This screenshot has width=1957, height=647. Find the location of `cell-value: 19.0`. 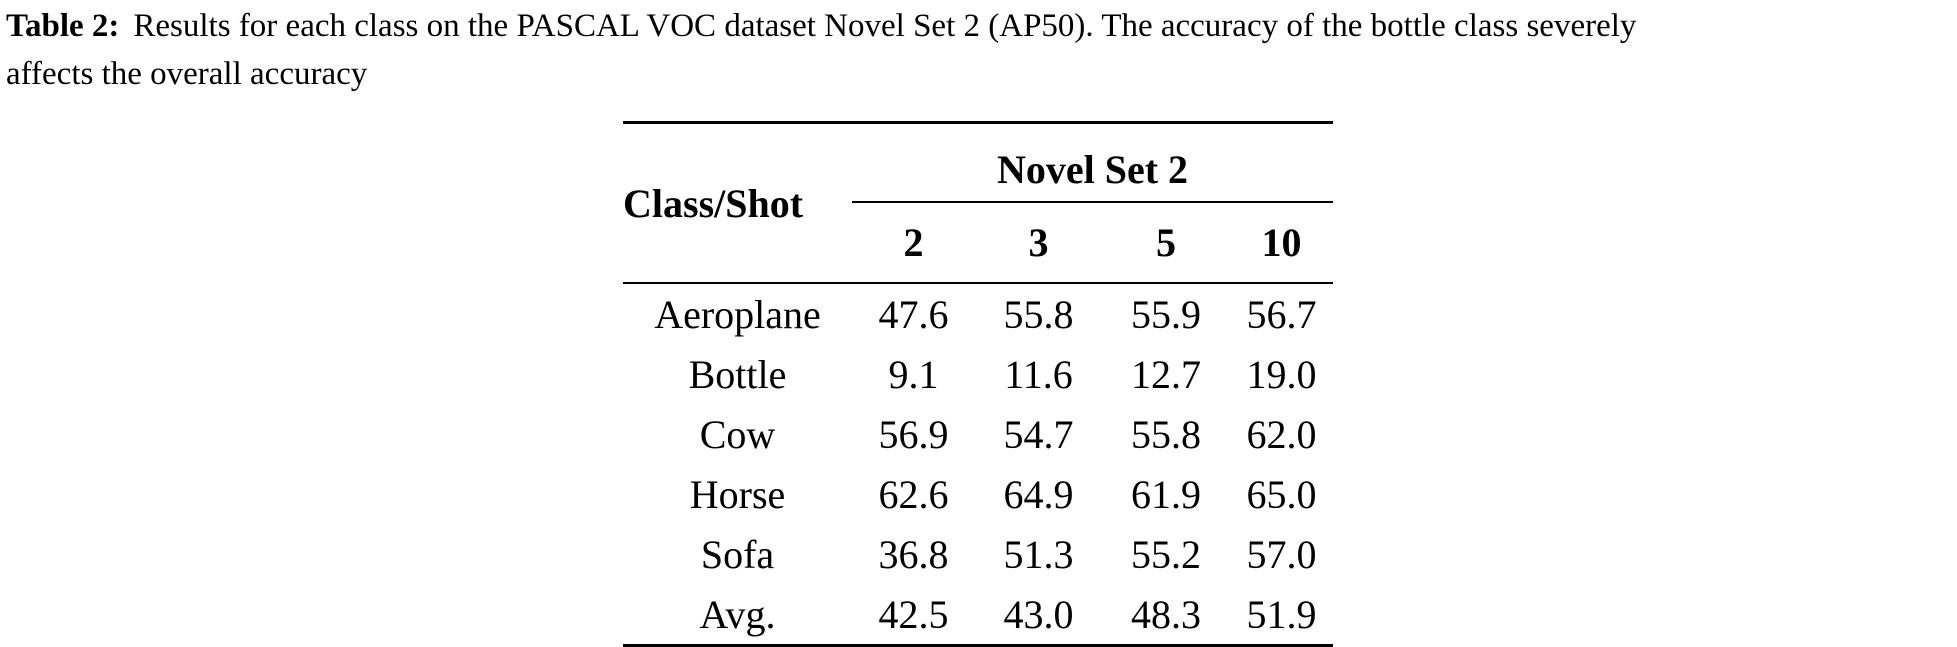

cell-value: 19.0 is located at coordinates (1281, 374).